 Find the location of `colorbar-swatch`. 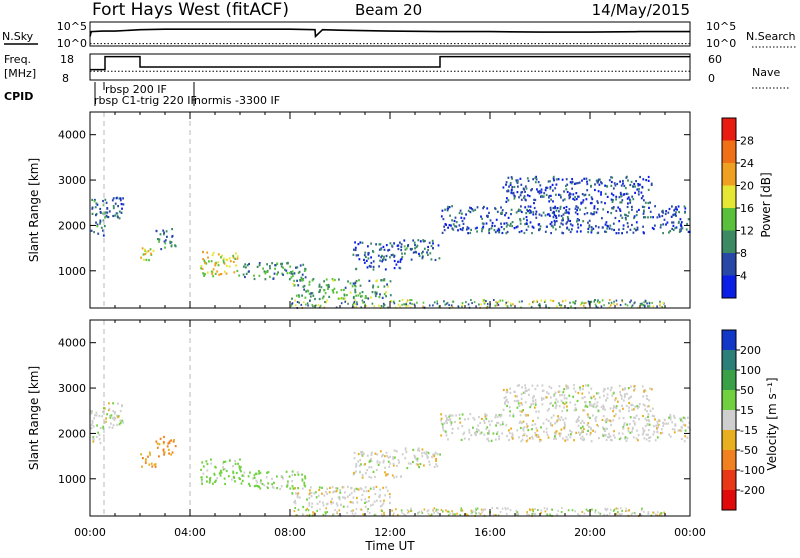

colorbar-swatch is located at coordinates (729, 400).